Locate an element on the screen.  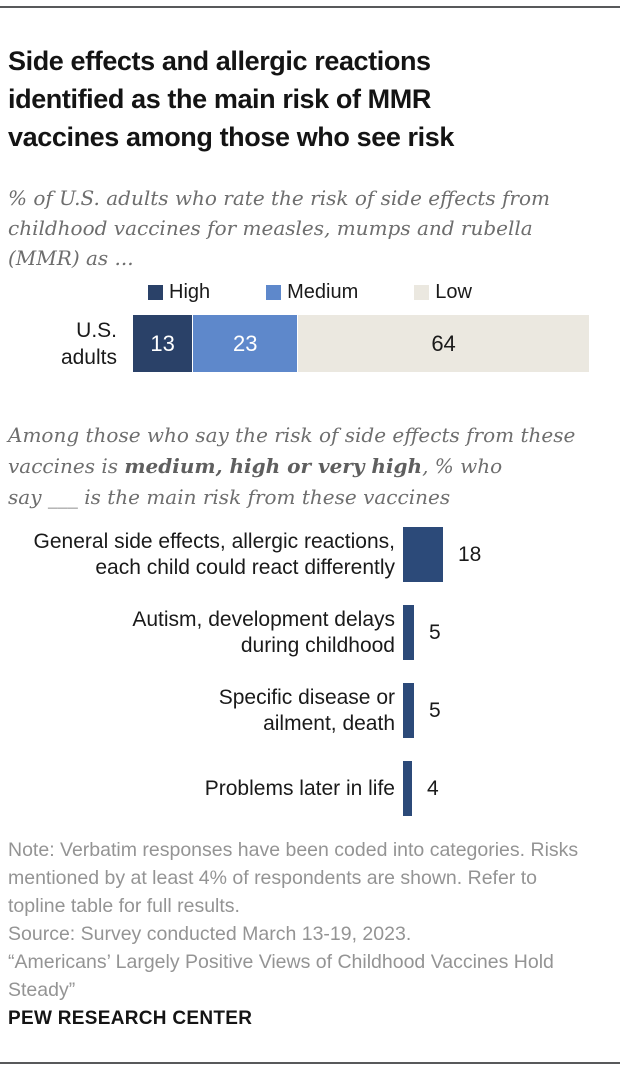
bottom-divider is located at coordinates (310, 1063).